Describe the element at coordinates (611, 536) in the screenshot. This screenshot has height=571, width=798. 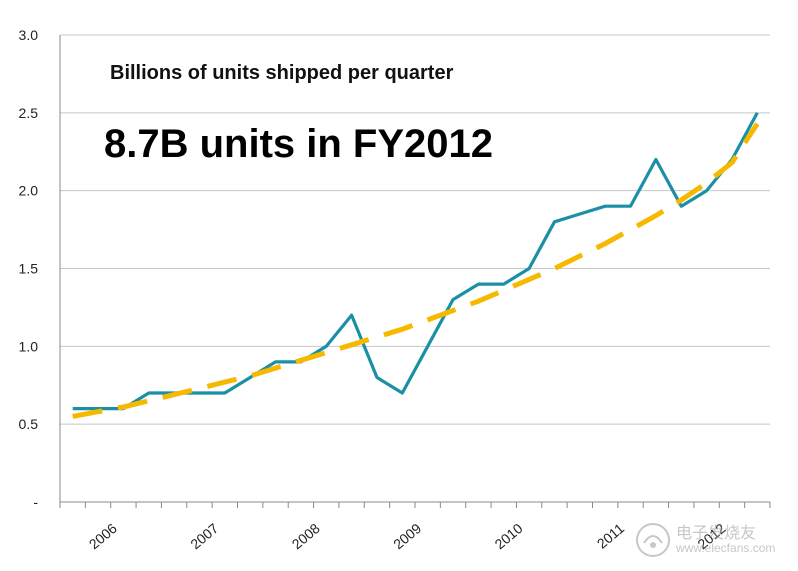
I see `x-tick-label: 2011` at that location.